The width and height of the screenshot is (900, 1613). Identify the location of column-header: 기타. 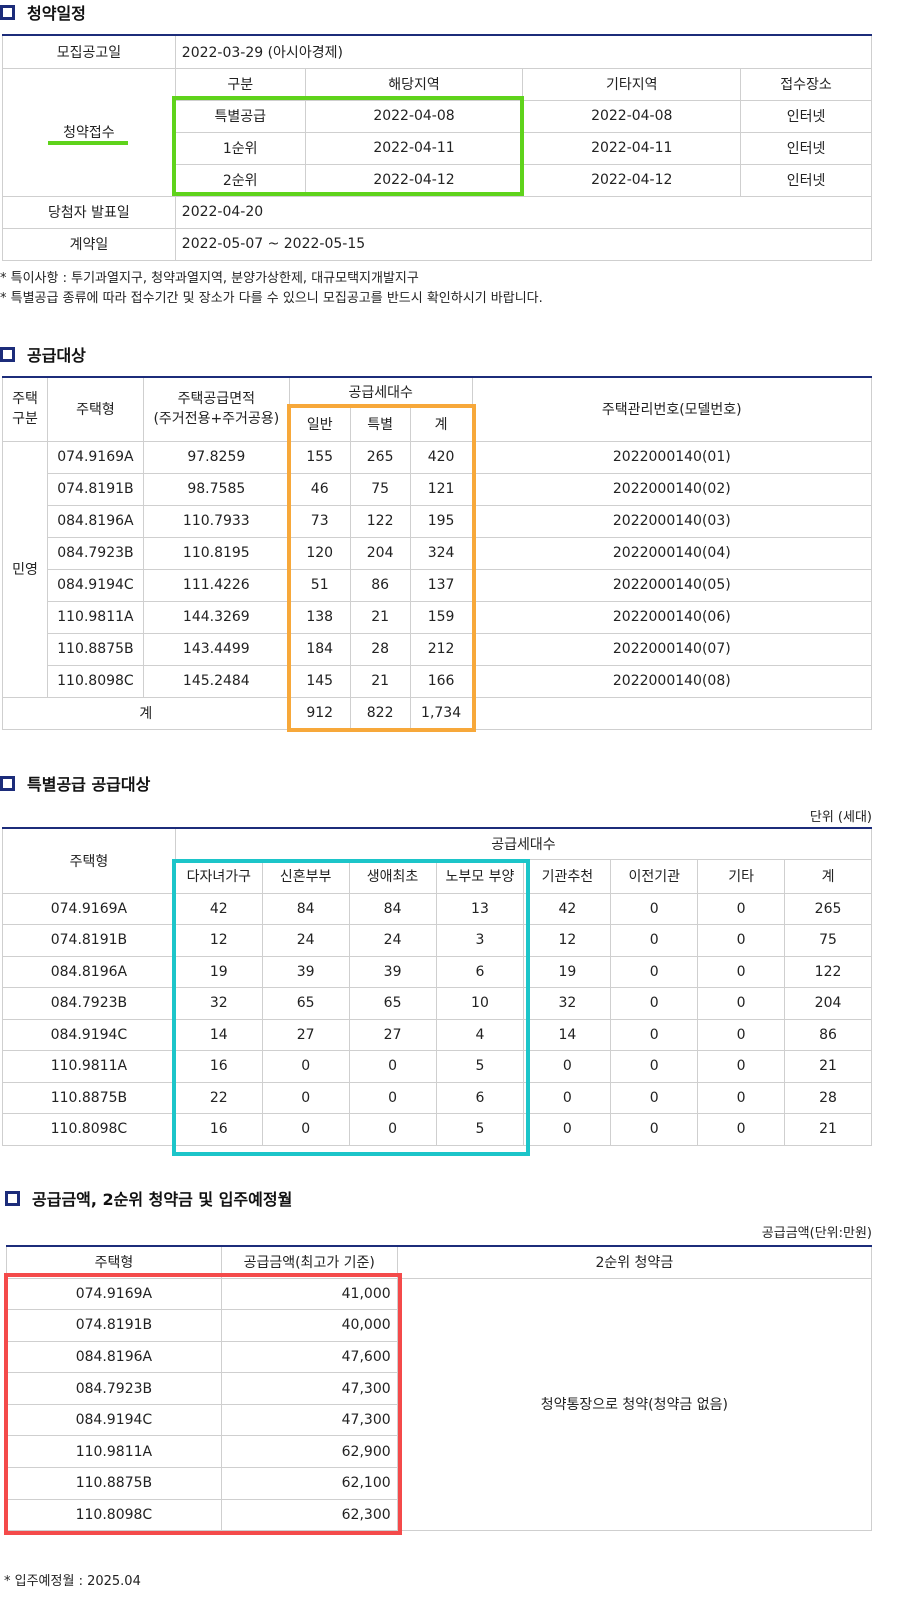
(741, 876).